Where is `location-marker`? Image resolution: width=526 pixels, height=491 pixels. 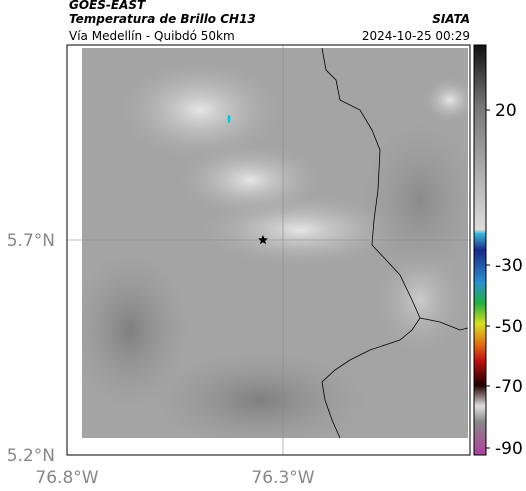 location-marker is located at coordinates (263, 240).